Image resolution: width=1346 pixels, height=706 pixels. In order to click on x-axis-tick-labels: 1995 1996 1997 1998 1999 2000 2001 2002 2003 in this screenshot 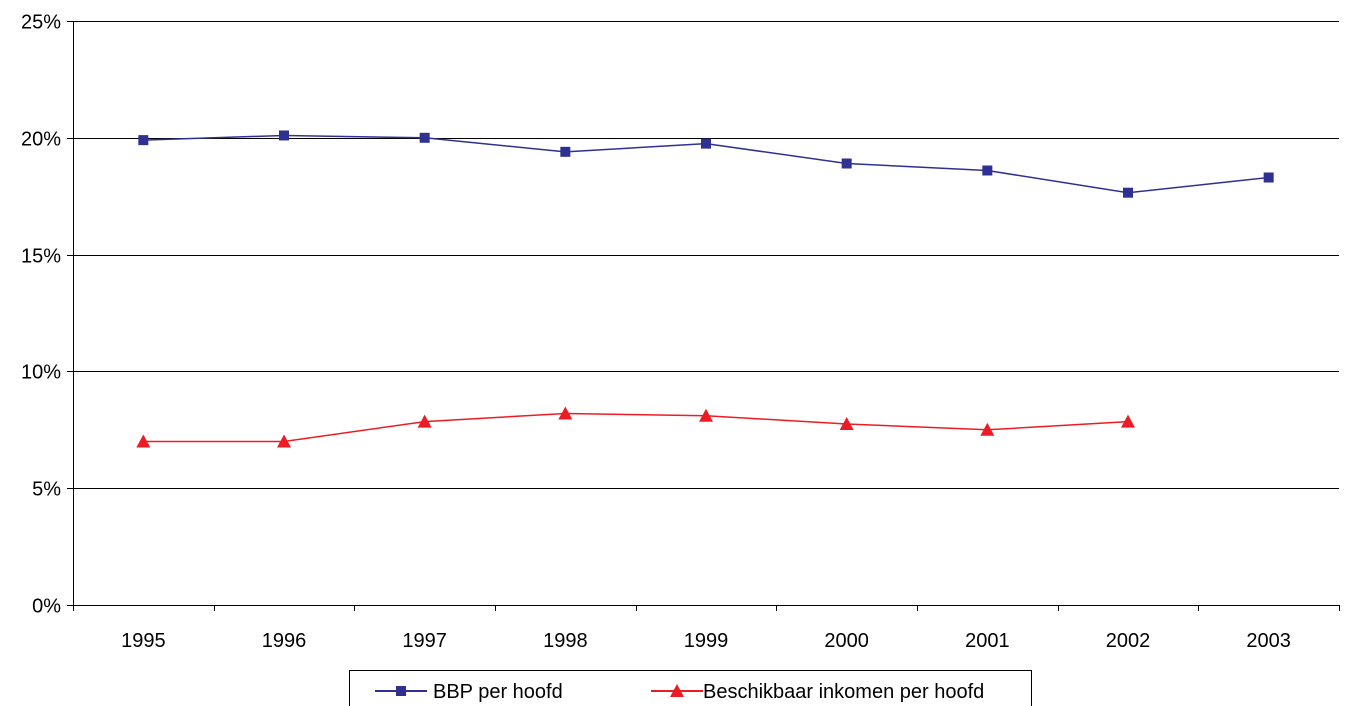, I will do `click(706, 641)`.